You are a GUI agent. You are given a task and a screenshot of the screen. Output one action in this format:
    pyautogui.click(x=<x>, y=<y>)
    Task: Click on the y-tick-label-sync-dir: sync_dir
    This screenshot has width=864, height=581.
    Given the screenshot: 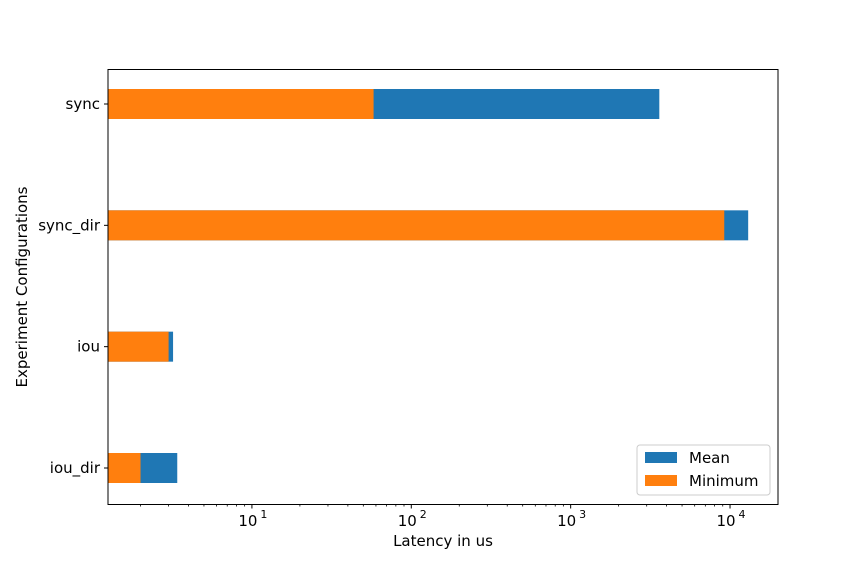 What is the action you would take?
    pyautogui.click(x=69, y=225)
    